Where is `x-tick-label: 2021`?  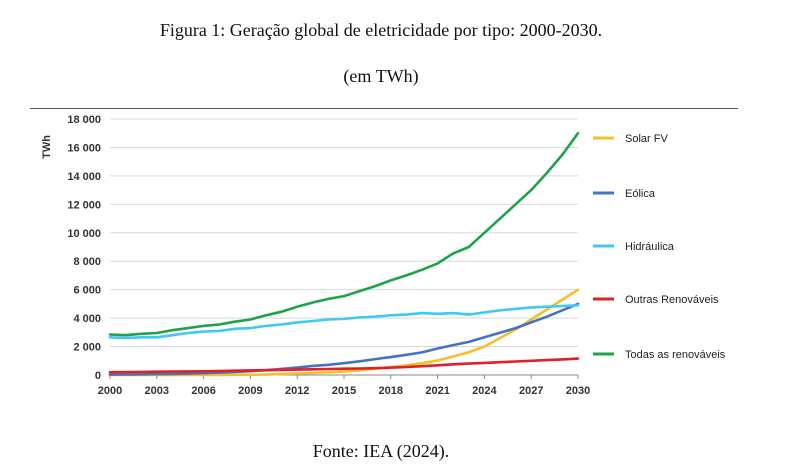
x-tick-label: 2021 is located at coordinates (437, 391).